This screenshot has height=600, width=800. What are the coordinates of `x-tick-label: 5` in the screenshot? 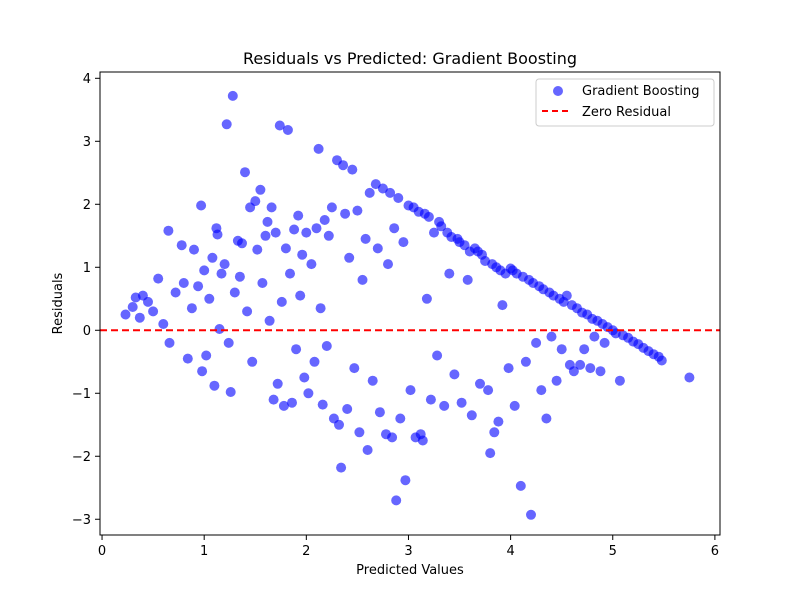 It's located at (613, 551).